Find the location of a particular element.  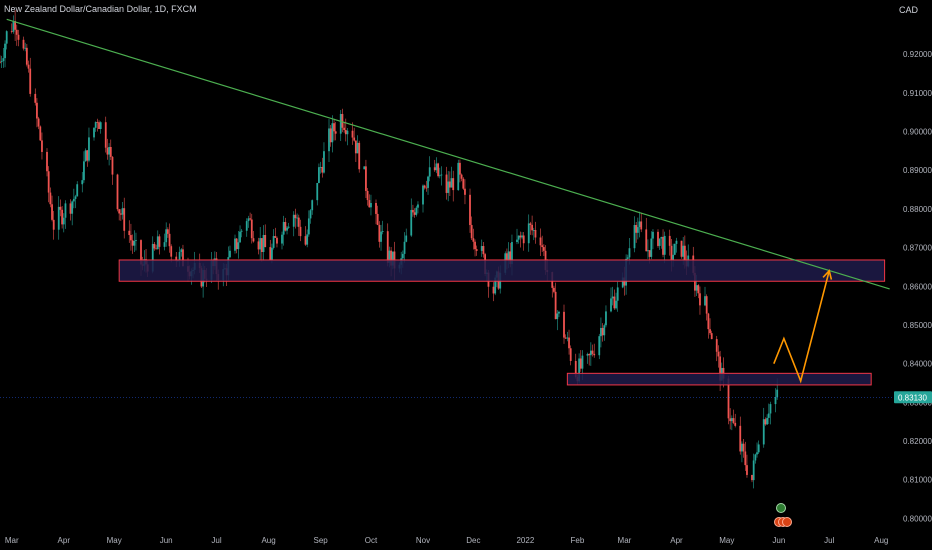

y-tick-label: 0.89000 is located at coordinates (917, 170).